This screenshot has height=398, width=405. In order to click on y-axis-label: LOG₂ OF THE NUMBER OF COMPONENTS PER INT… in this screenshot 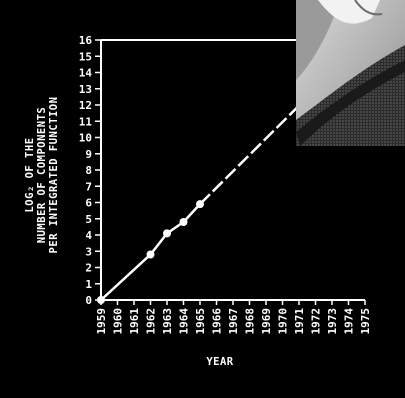, I will do `click(42, 175)`.